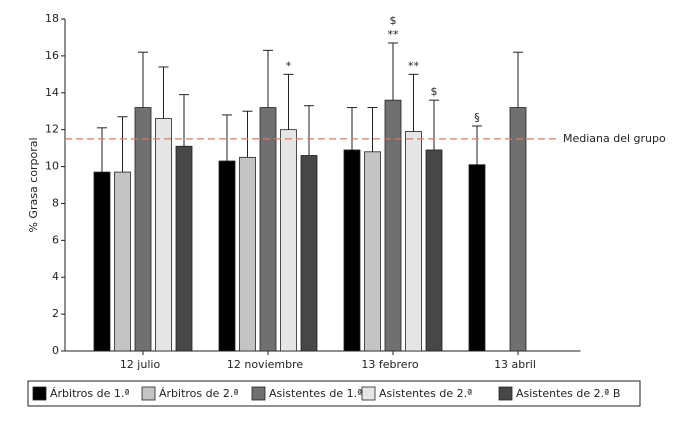  What do you see at coordinates (52, 129) in the screenshot?
I see `y-tick-label: 12` at bounding box center [52, 129].